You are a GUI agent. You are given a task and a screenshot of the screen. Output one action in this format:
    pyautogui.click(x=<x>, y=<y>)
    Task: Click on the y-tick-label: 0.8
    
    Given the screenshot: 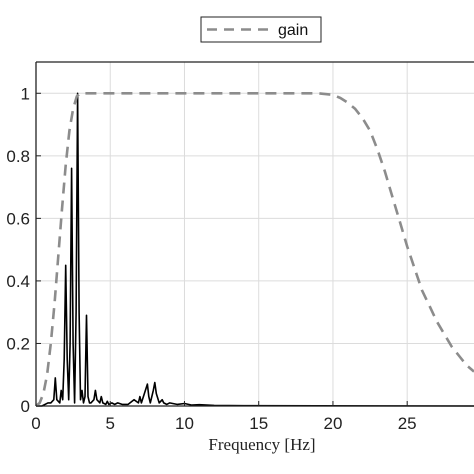 What is the action you would take?
    pyautogui.click(x=18, y=156)
    